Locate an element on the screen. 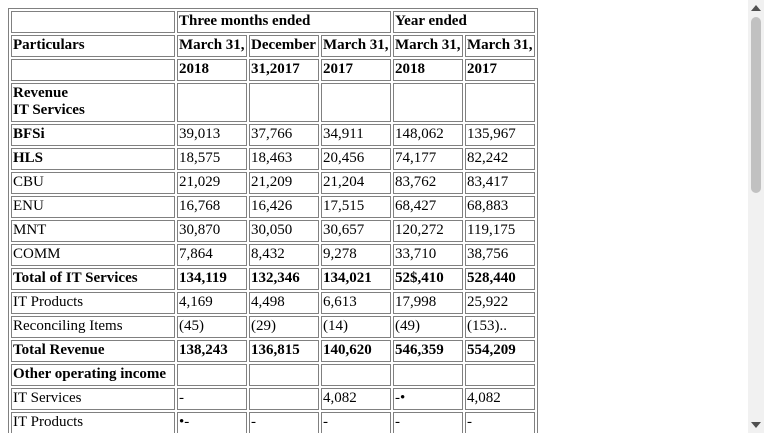 Image resolution: width=764 pixels, height=433 pixels. table-row: CBU 21,029 21,209 21,204 83,762 83,417 is located at coordinates (273, 183).